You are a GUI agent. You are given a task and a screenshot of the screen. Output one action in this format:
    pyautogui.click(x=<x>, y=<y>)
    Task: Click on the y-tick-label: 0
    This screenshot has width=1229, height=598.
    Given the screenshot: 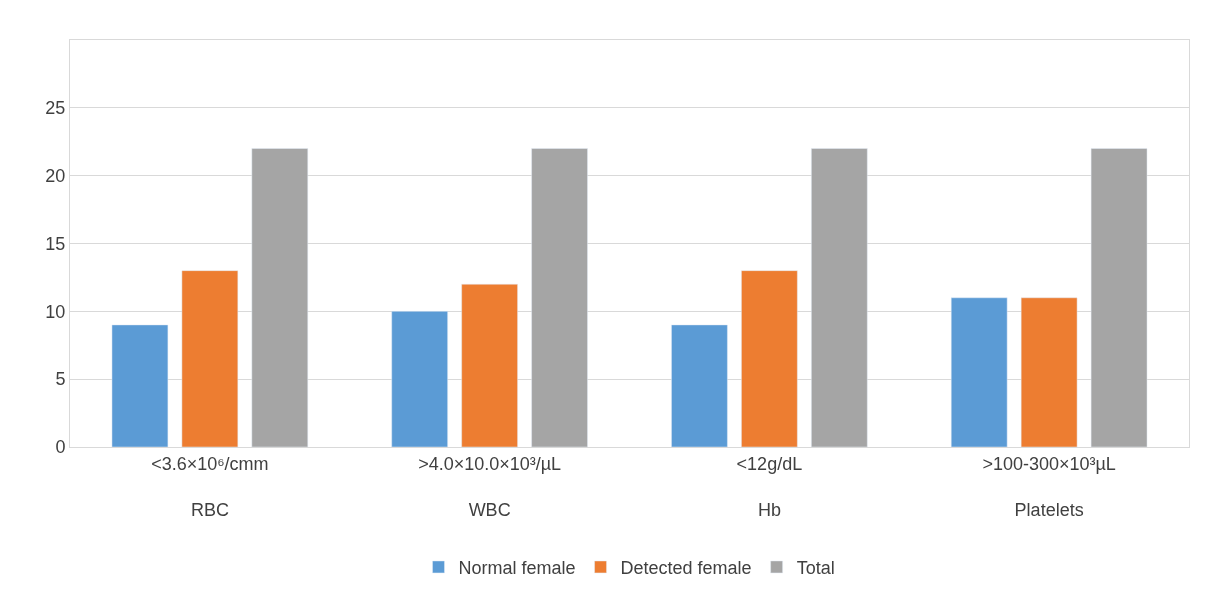 What is the action you would take?
    pyautogui.click(x=60, y=447)
    